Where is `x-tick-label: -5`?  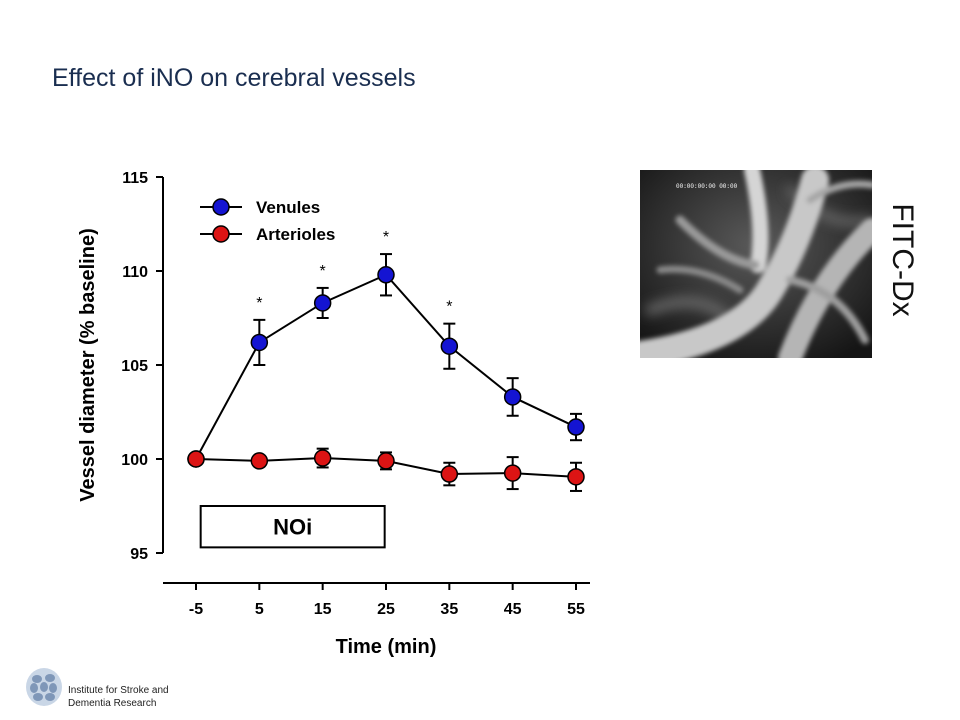
x-tick-label: -5 is located at coordinates (196, 609).